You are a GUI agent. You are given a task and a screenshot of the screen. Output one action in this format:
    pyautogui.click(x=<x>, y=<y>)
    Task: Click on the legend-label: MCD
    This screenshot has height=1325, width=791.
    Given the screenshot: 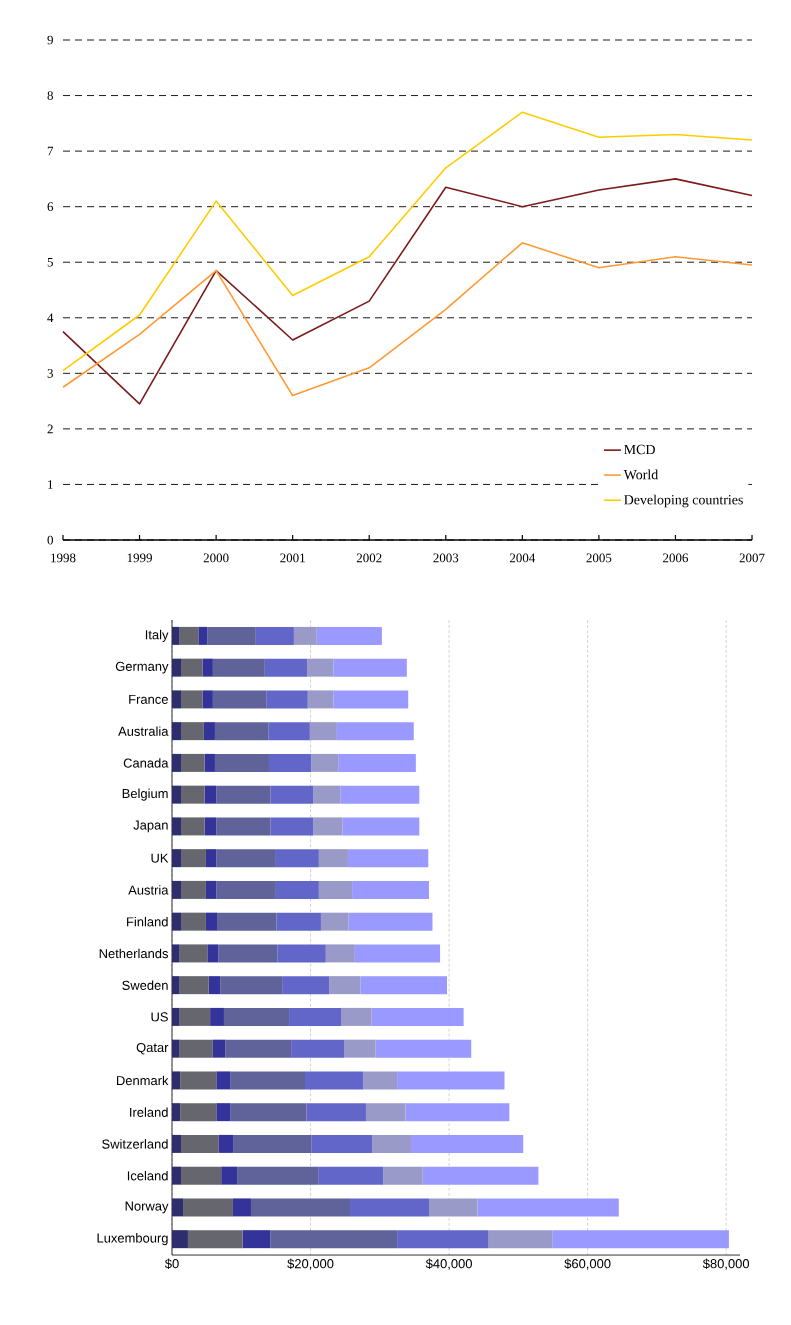 What is the action you would take?
    pyautogui.click(x=639, y=449)
    